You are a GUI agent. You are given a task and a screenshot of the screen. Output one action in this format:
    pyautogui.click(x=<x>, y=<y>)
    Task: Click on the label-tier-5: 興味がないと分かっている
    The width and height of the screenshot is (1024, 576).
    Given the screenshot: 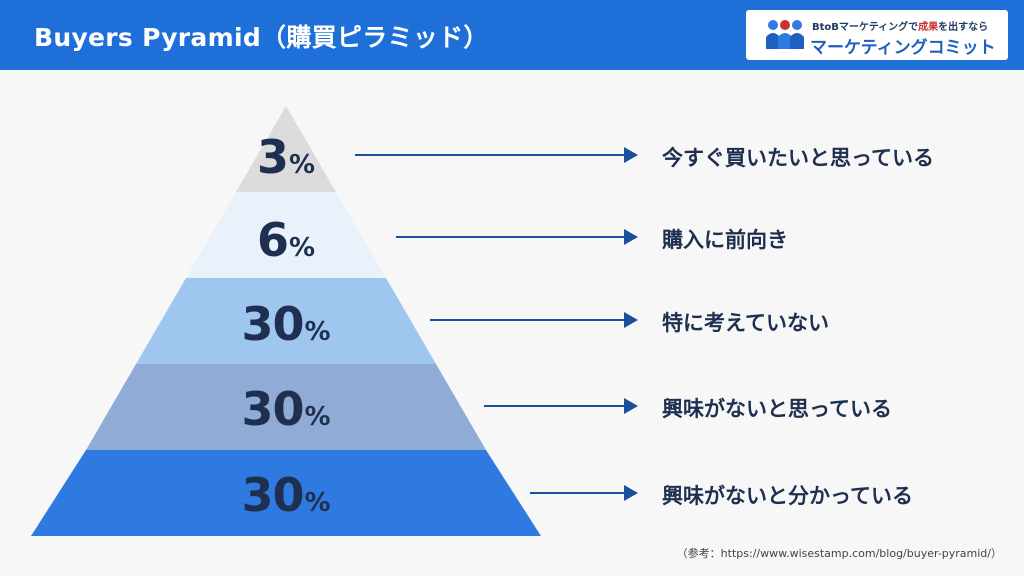 What is the action you would take?
    pyautogui.click(x=787, y=496)
    